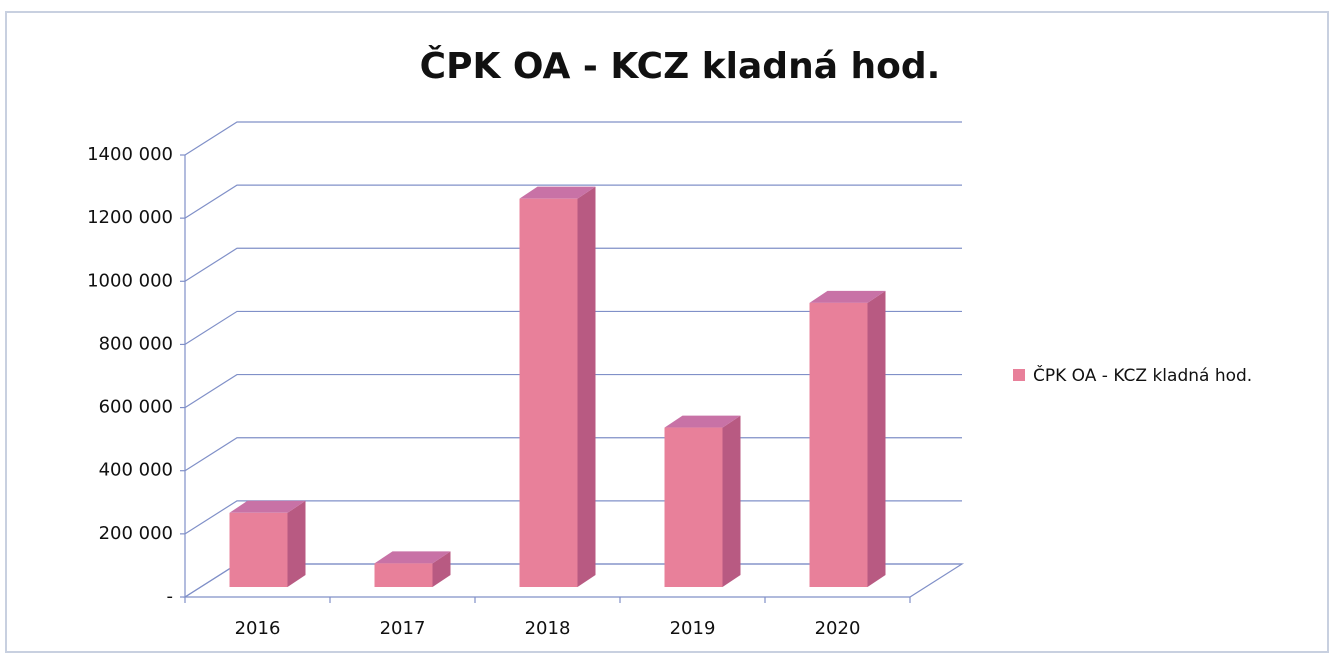 This screenshot has width=1335, height=655. Describe the element at coordinates (136, 533) in the screenshot. I see `y-tick-label: 200 000` at that location.